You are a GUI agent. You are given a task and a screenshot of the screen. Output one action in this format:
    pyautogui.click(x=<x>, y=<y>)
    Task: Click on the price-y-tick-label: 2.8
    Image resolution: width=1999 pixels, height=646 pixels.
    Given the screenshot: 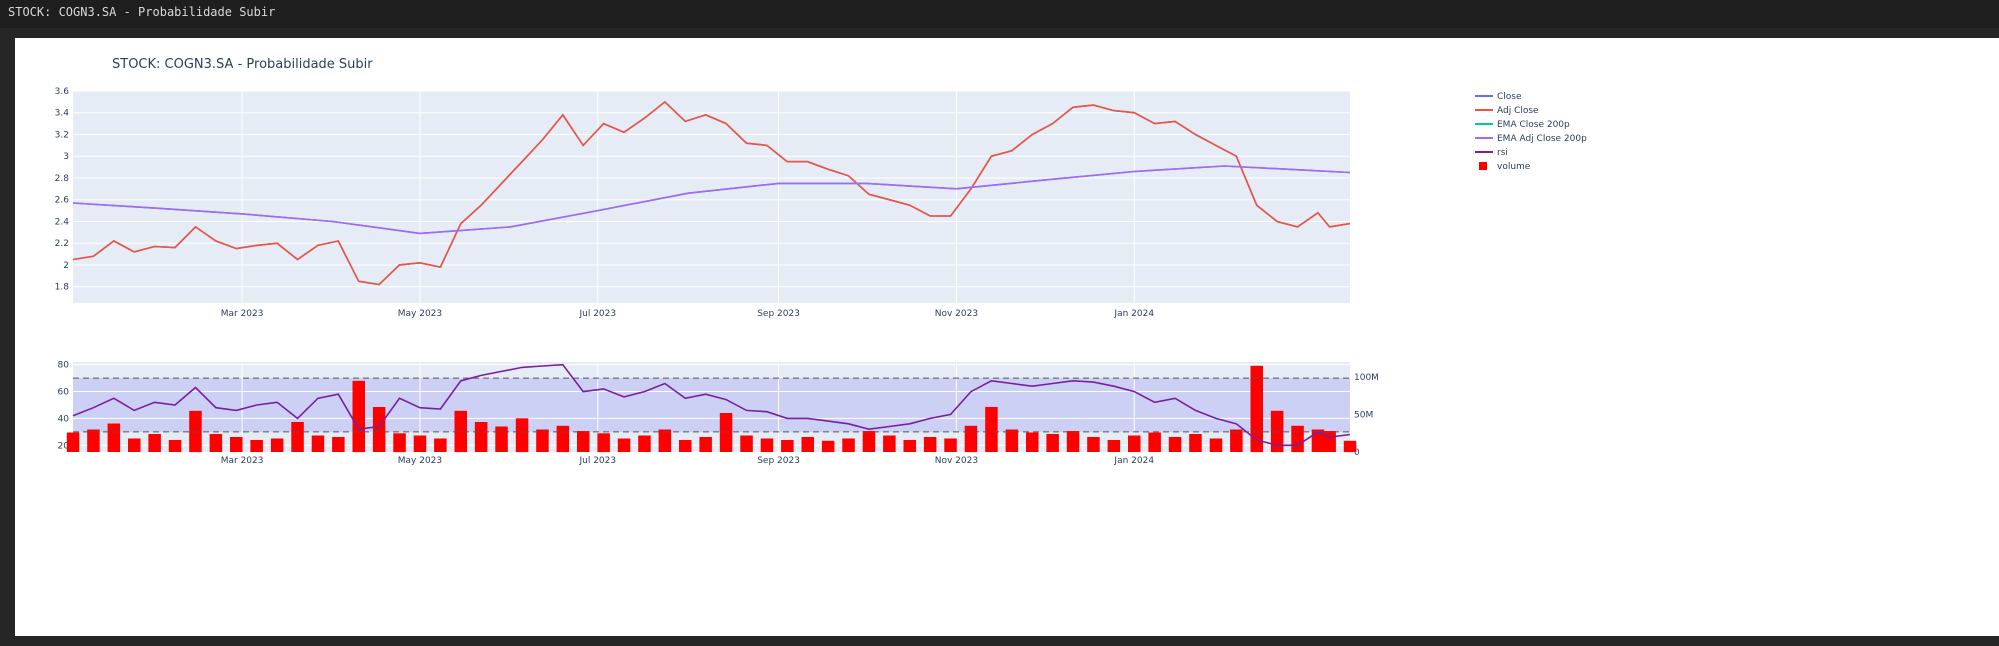 What is the action you would take?
    pyautogui.click(x=62, y=179)
    